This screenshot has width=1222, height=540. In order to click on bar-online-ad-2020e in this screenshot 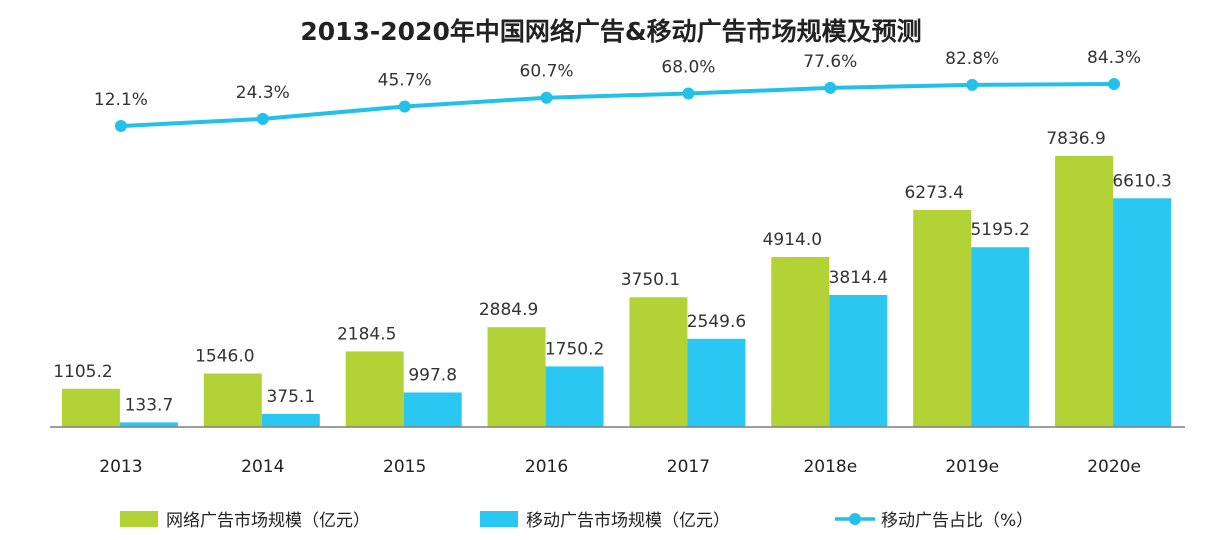, I will do `click(1084, 291)`.